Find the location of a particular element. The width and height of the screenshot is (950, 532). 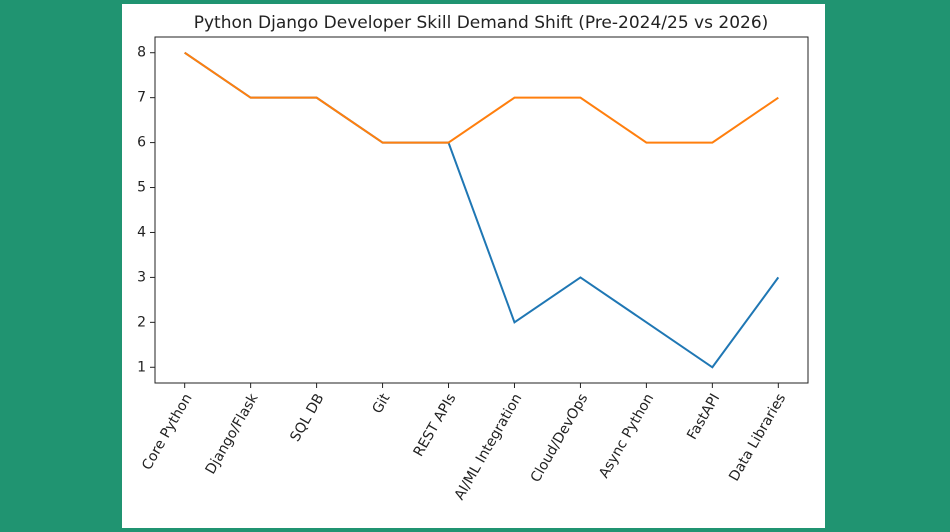

y-tick-label: 5 is located at coordinates (141, 188).